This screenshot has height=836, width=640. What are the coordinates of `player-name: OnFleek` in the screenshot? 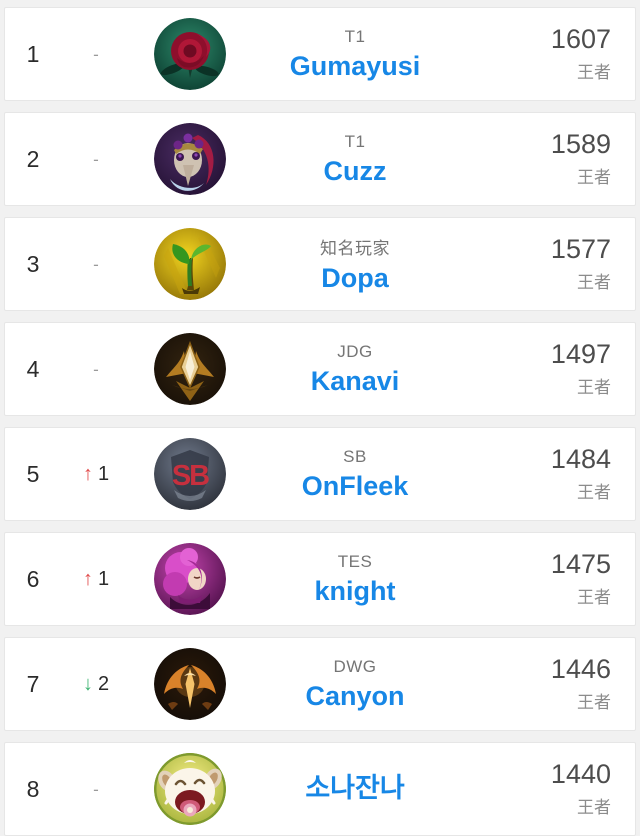 It's located at (355, 485).